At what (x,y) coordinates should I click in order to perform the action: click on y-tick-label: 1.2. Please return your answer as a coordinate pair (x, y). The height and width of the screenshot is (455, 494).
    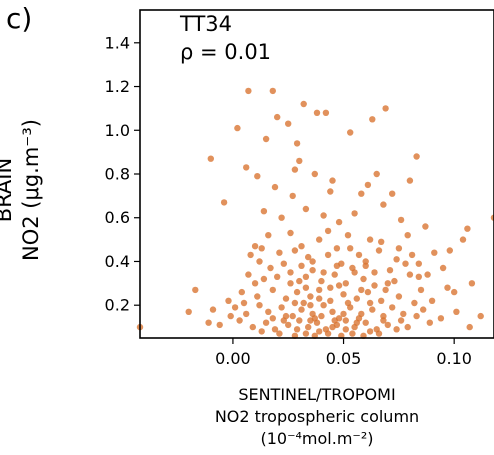
    Looking at the image, I should click on (117, 86).